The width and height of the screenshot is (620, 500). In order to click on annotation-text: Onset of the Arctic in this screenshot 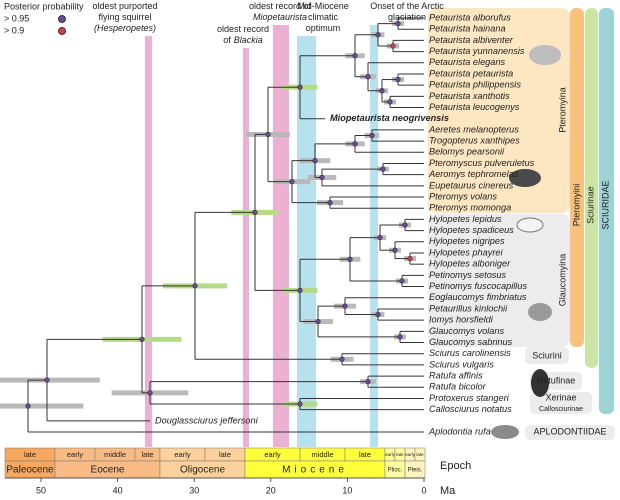, I will do `click(407, 6)`.